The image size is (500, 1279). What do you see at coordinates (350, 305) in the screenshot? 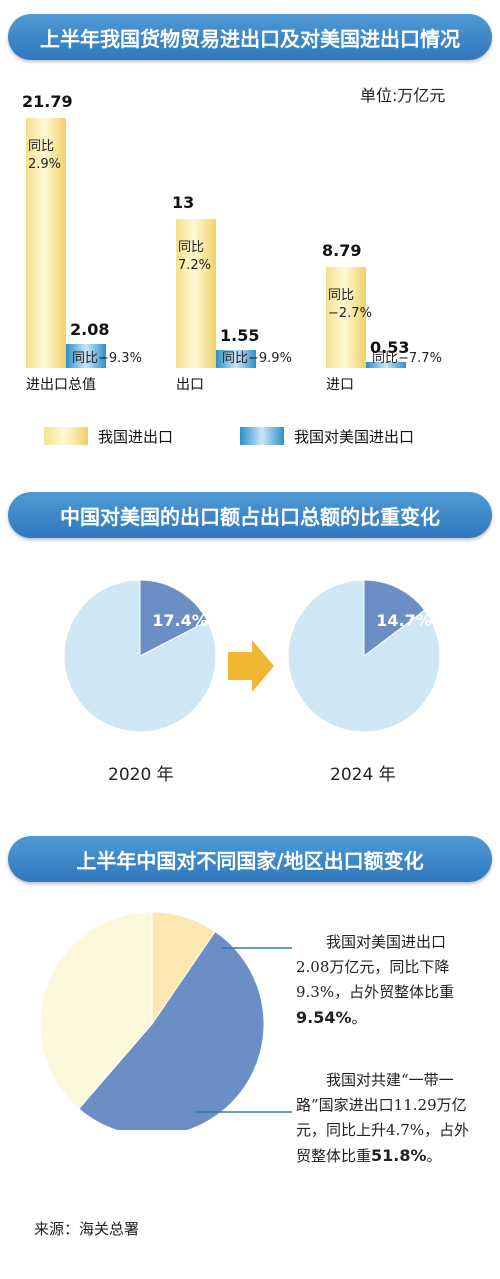
I see `bar-total-yoy-2: 同比 −2.7%` at bounding box center [350, 305].